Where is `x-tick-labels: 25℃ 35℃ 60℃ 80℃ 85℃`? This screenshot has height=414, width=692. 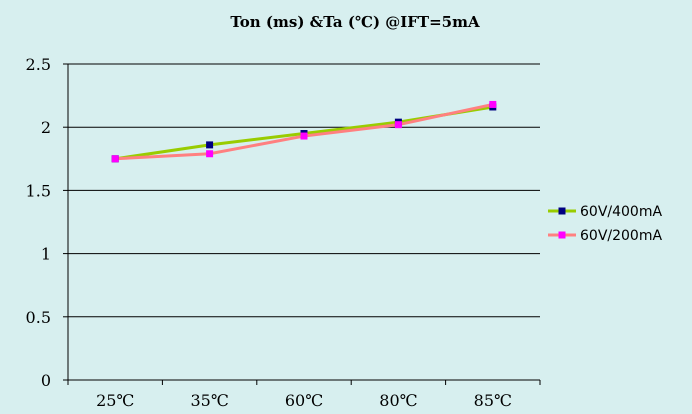
x-tick-labels: 25℃ 35℃ 60℃ 80℃ 85℃ is located at coordinates (304, 400).